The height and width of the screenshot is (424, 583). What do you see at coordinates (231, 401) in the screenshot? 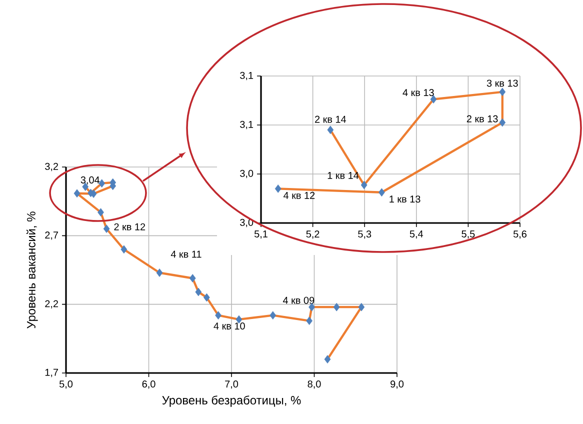
I see `x-axis-title: Уровень безработицы, %` at bounding box center [231, 401].